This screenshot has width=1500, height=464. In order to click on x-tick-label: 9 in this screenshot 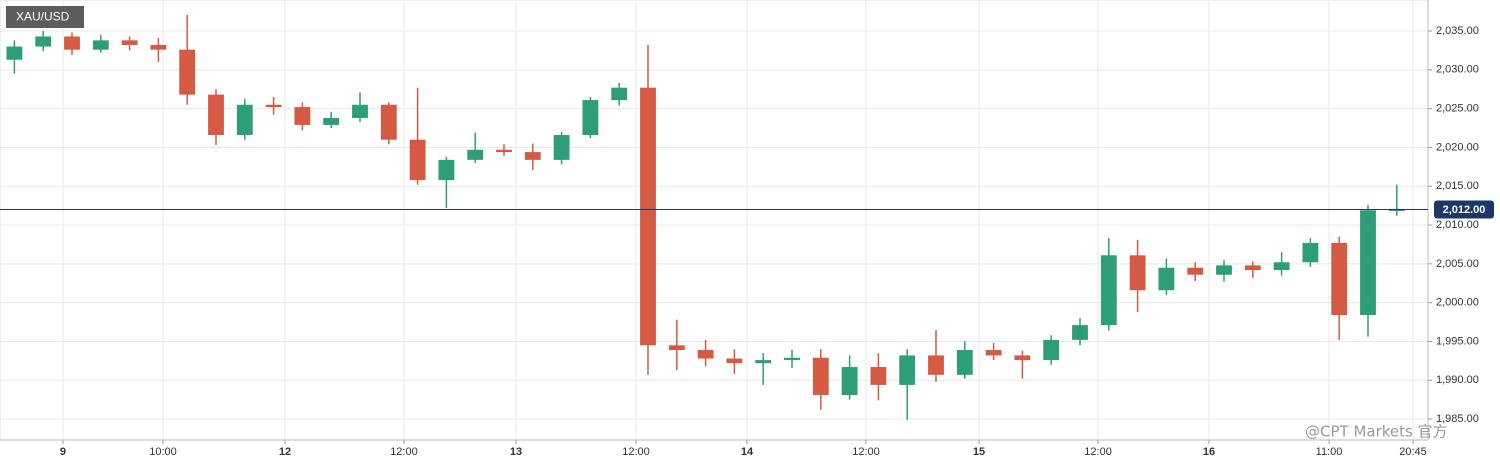, I will do `click(63, 452)`.